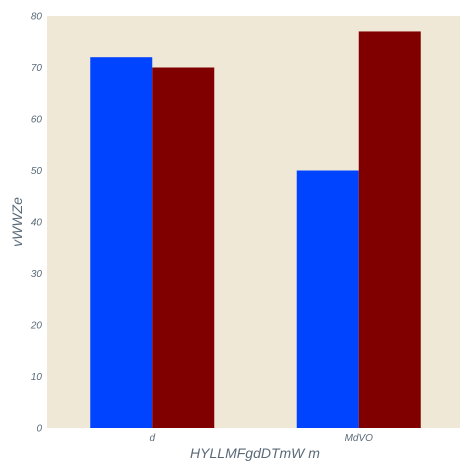 Image resolution: width=472 pixels, height=472 pixels. Describe the element at coordinates (261, 438) in the screenshot. I see `x-axis-ticks: d MdVO` at that location.